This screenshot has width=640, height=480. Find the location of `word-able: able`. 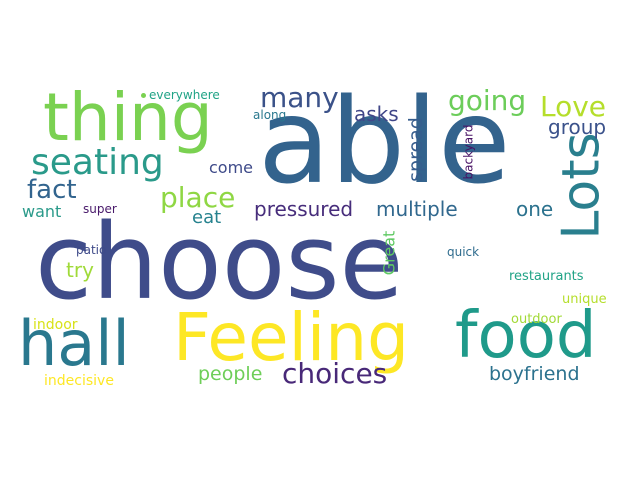

word-able: able is located at coordinates (384, 141).